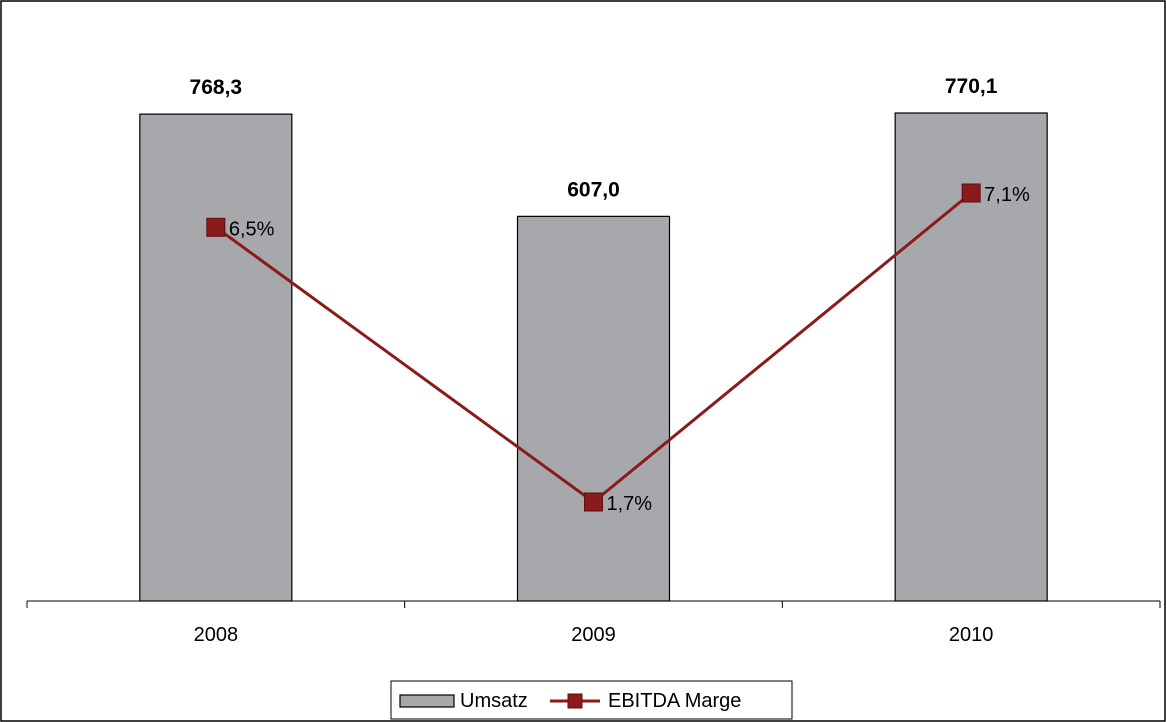 The image size is (1166, 722). I want to click on legend-swatch-umsatz, so click(427, 701).